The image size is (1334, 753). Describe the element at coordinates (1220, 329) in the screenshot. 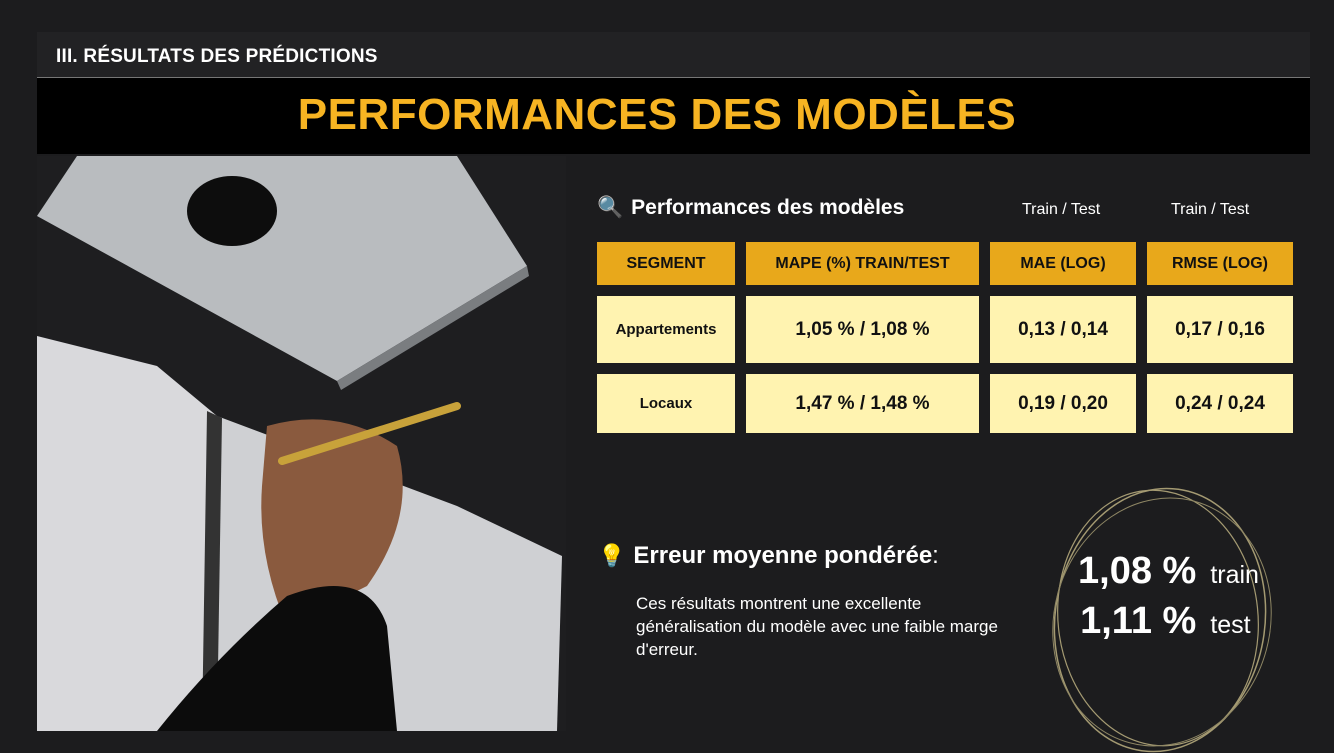

I see `cell-rmse: 0,17 / 0,16` at that location.